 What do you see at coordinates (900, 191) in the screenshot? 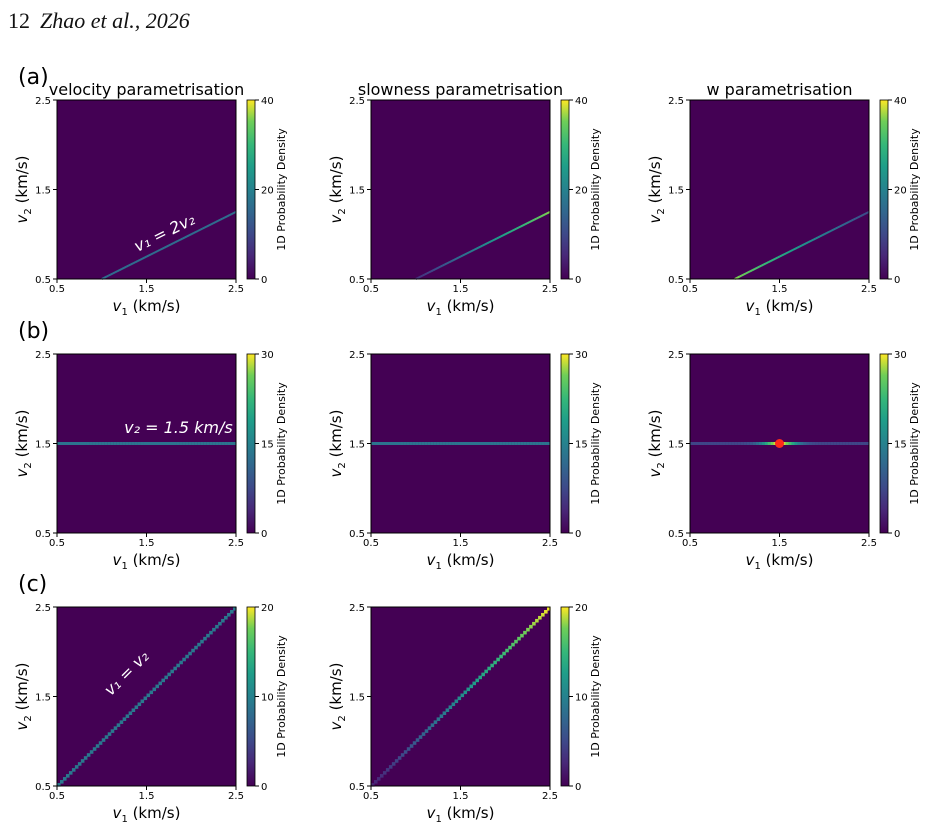
I see `colorbar-tick-label: 20` at bounding box center [900, 191].